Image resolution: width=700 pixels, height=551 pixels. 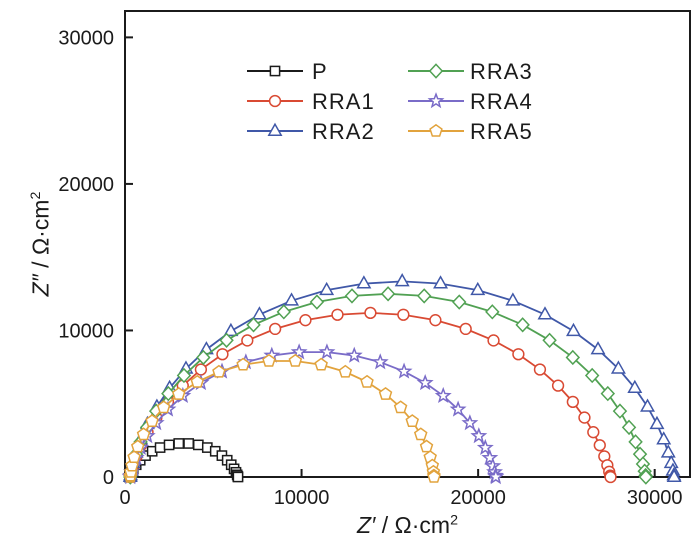 I want to click on series-line-RRA5, so click(x=282, y=419).